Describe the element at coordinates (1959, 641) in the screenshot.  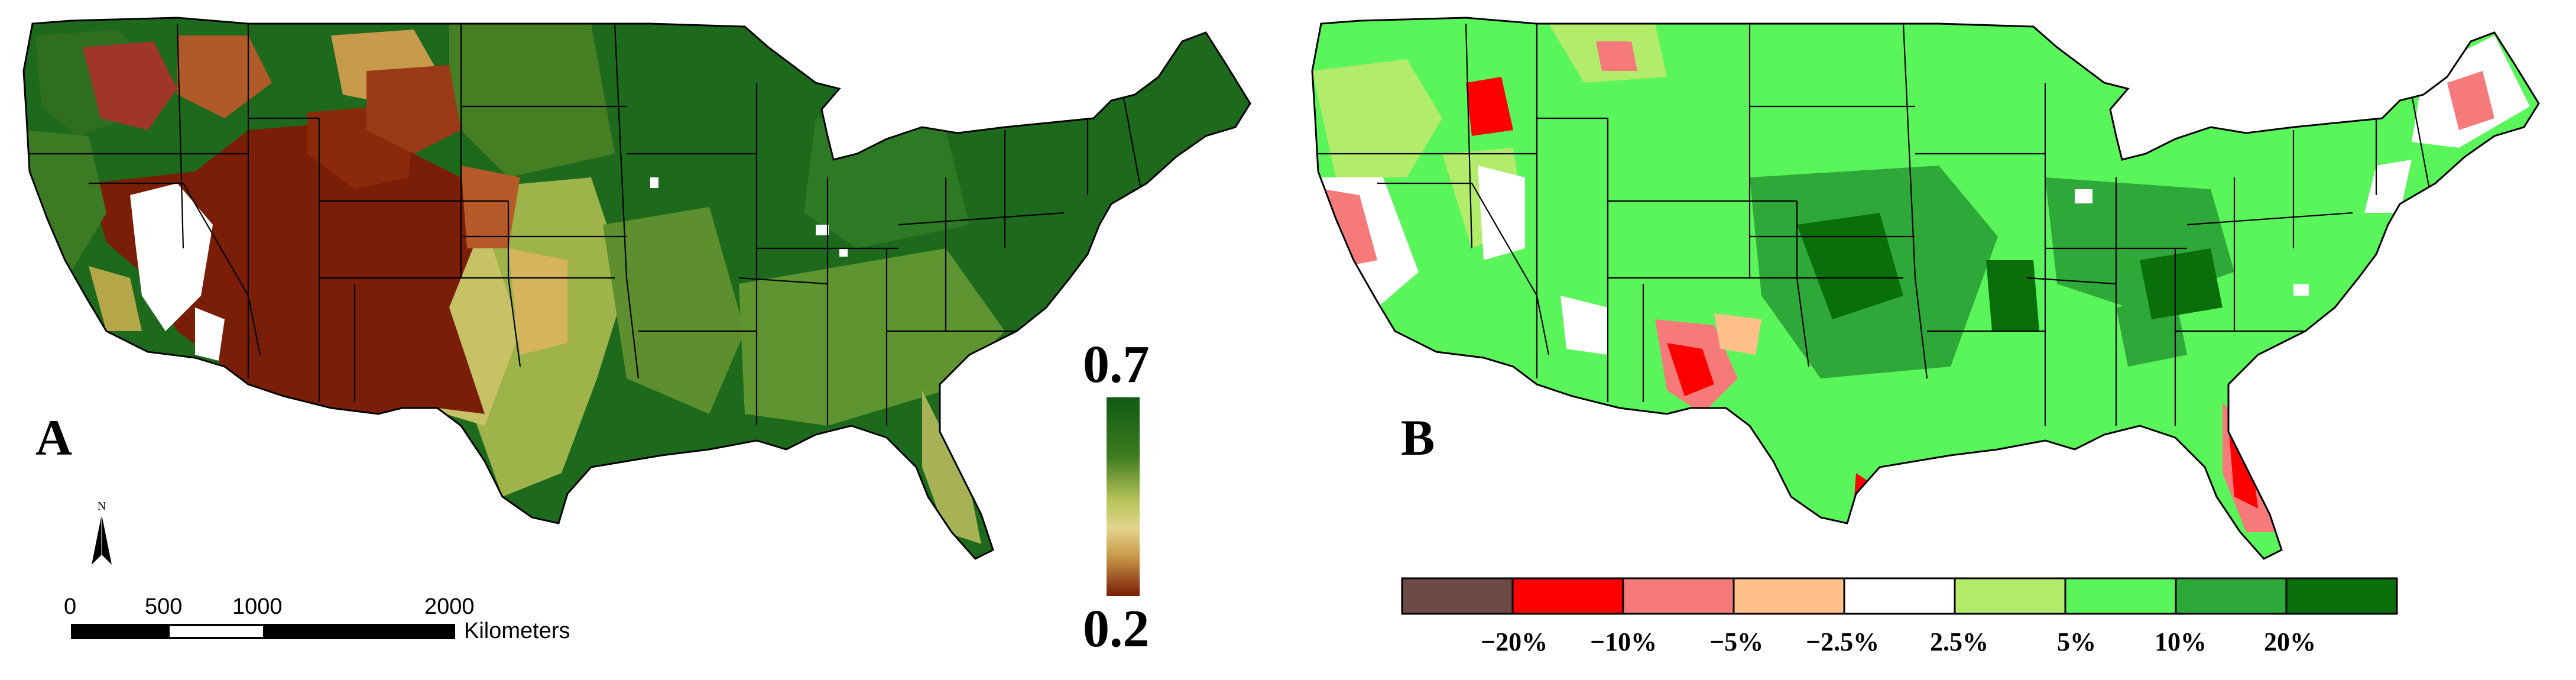
I see `legend-break-5: 2.5%` at that location.